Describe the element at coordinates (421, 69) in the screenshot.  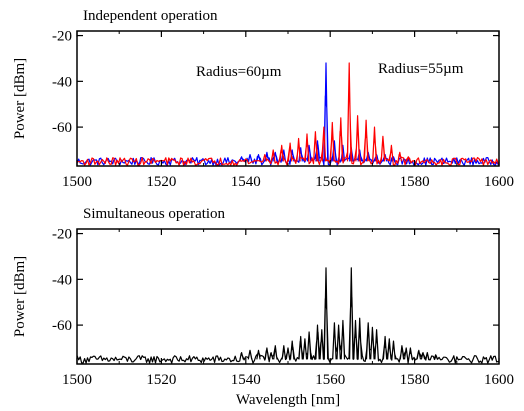
I see `annotation-label: Radius=55µm` at that location.